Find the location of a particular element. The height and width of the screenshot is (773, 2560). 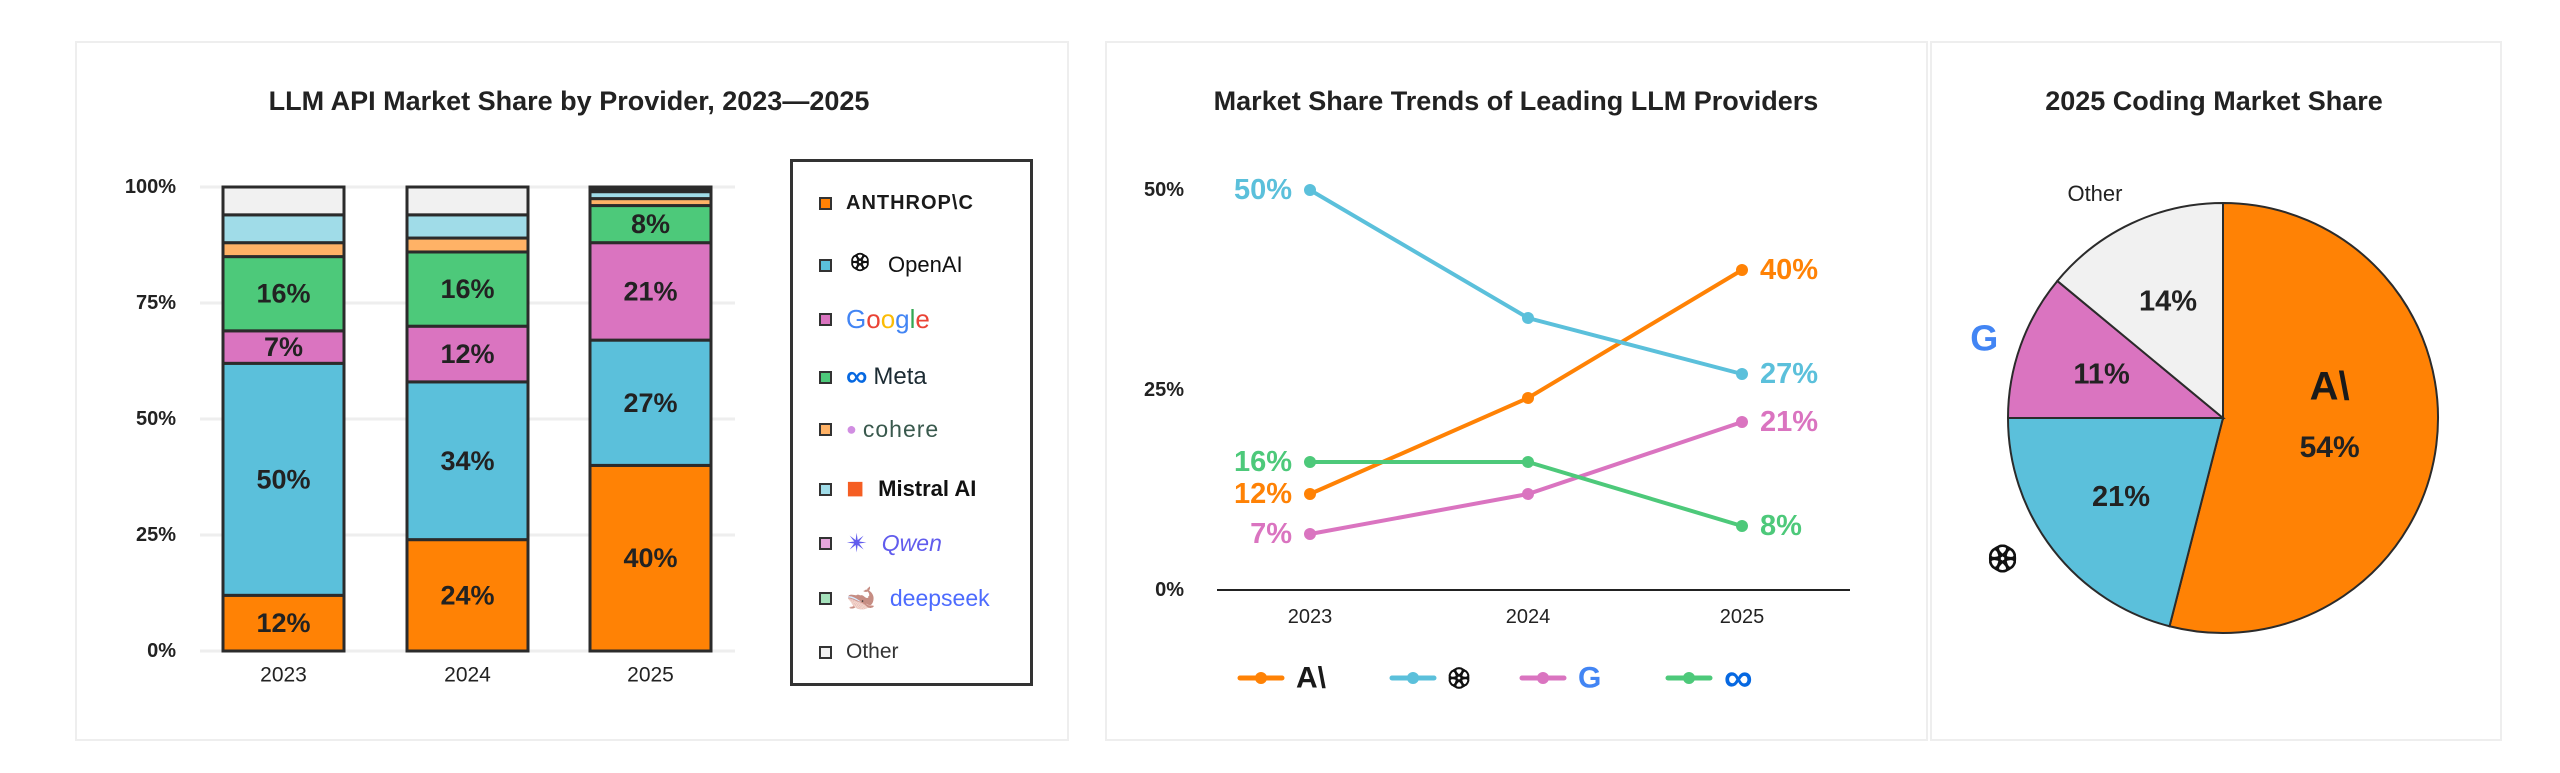

google-icon: G is located at coordinates (1984, 338).